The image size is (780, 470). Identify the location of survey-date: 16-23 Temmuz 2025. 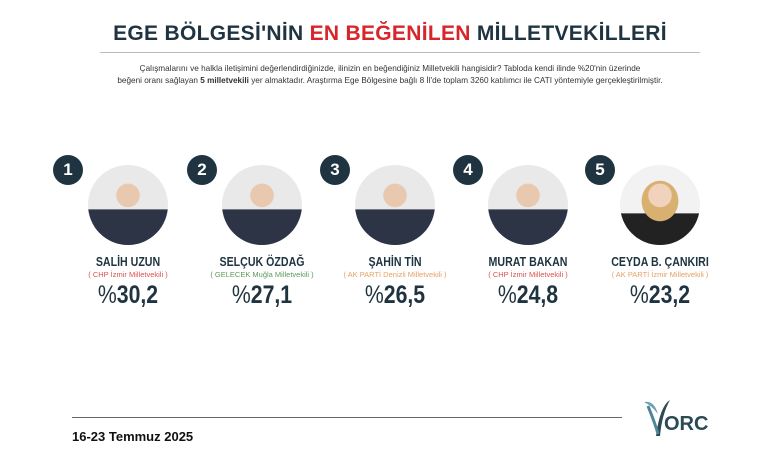
(133, 436).